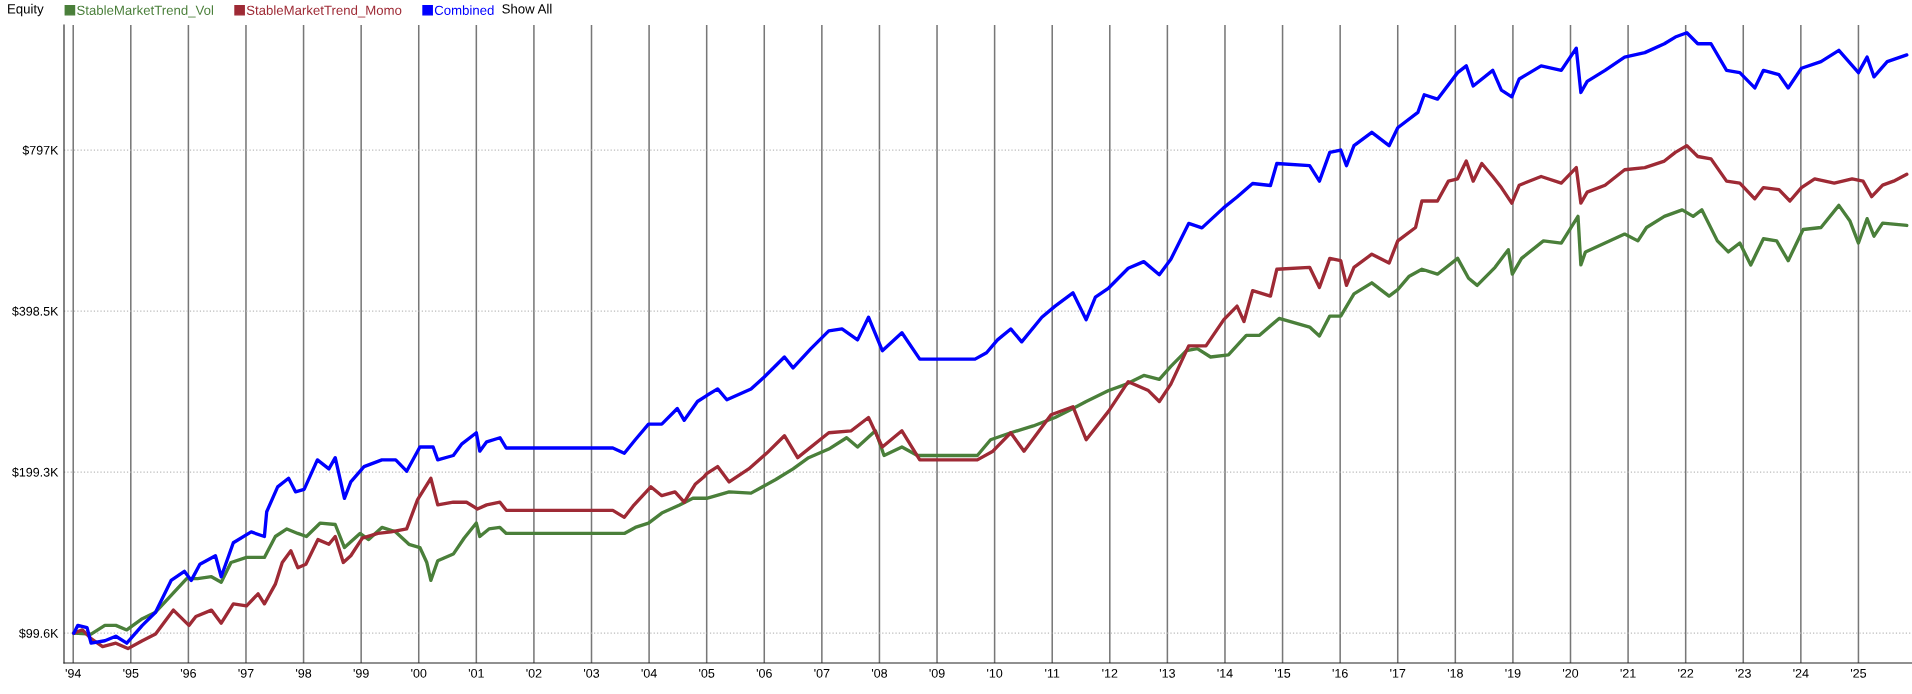 The height and width of the screenshot is (694, 1912). Describe the element at coordinates (464, 10) in the screenshot. I see `legend-label: Combined` at that location.